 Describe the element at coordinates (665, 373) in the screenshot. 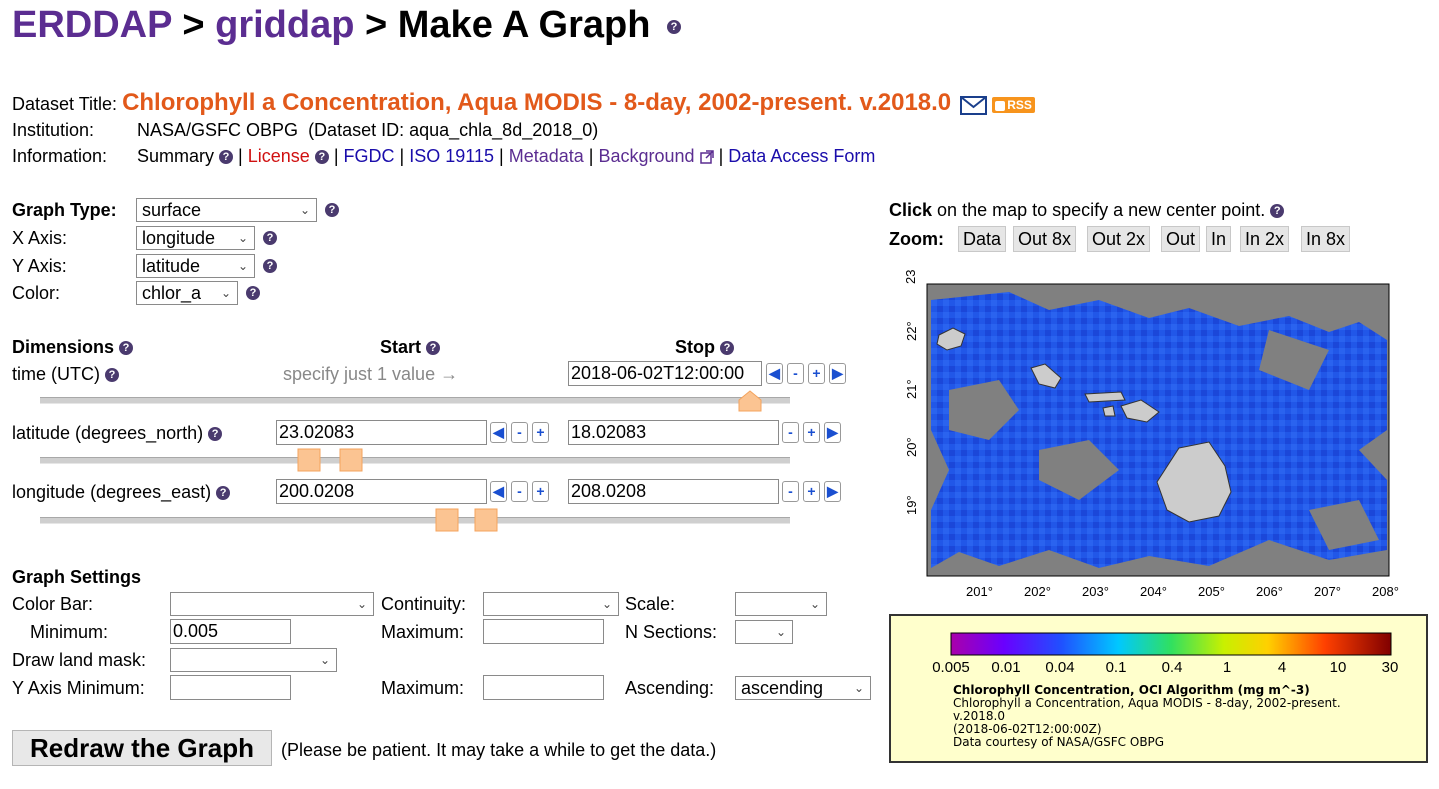

I see `time-stop-input: 2018-06-02T12:00:00` at that location.